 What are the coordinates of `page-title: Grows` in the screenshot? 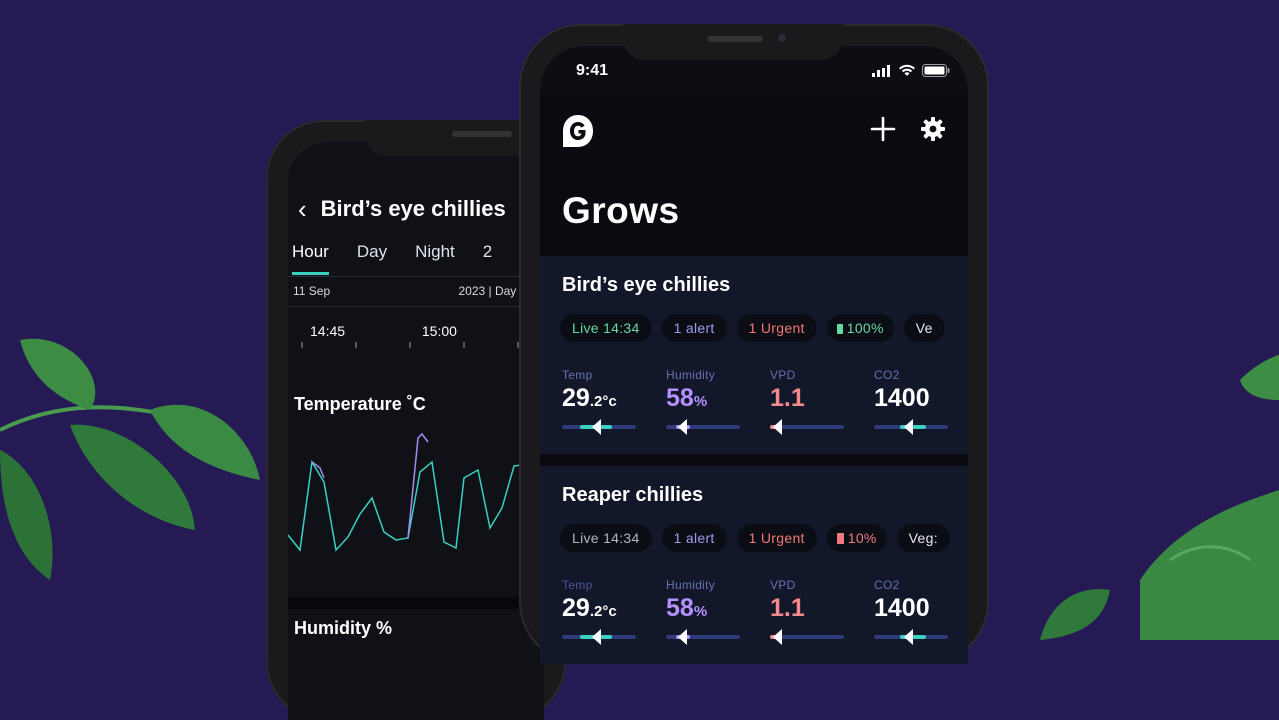 It's located at (621, 210).